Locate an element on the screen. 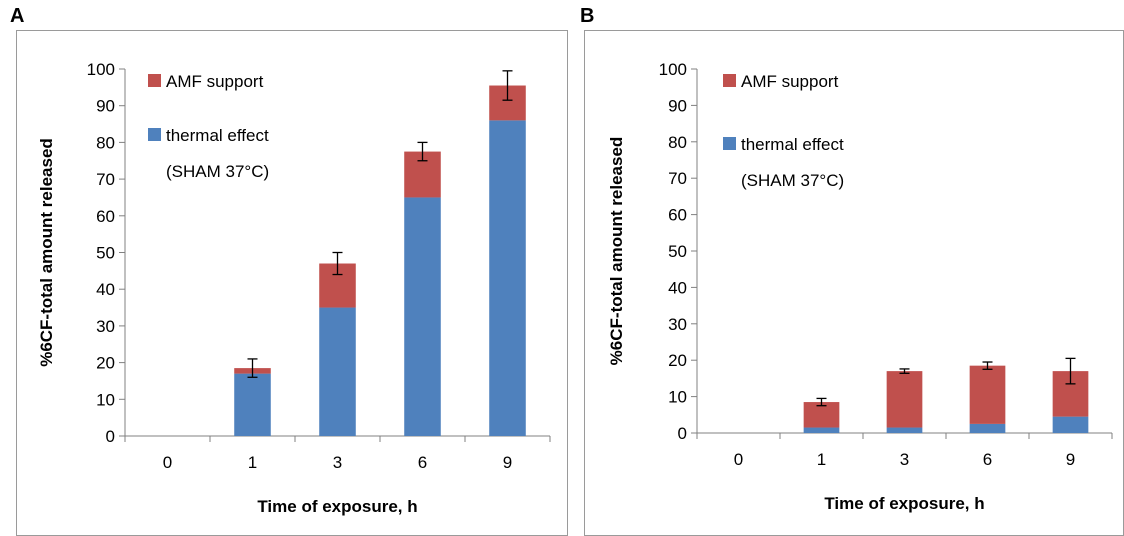 The width and height of the screenshot is (1124, 536). panel-b-label: B is located at coordinates (587, 16).